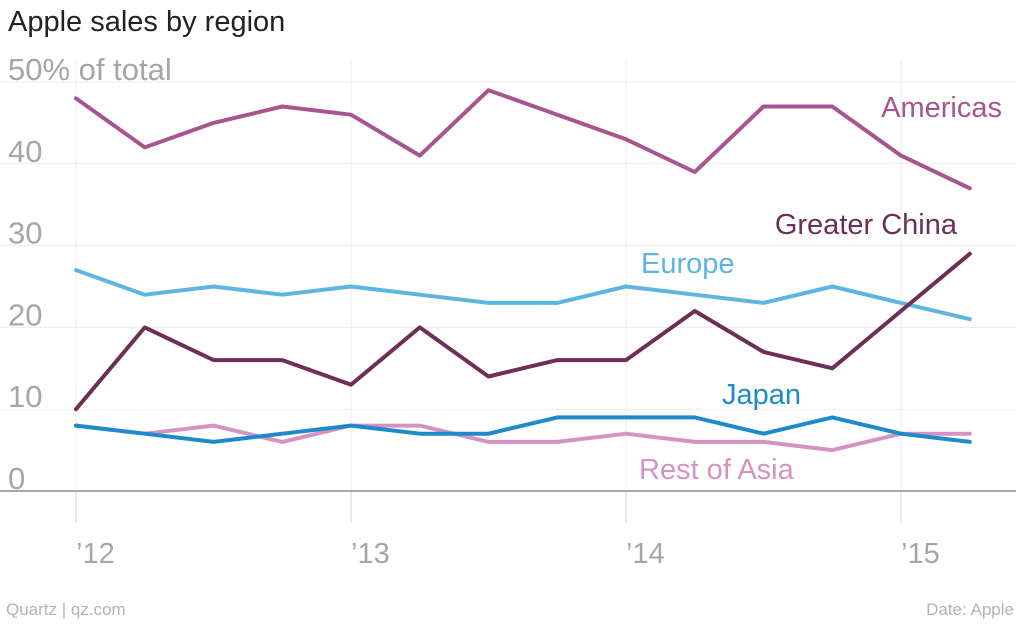  What do you see at coordinates (95, 554) in the screenshot?
I see `x-tick-label: ’12` at bounding box center [95, 554].